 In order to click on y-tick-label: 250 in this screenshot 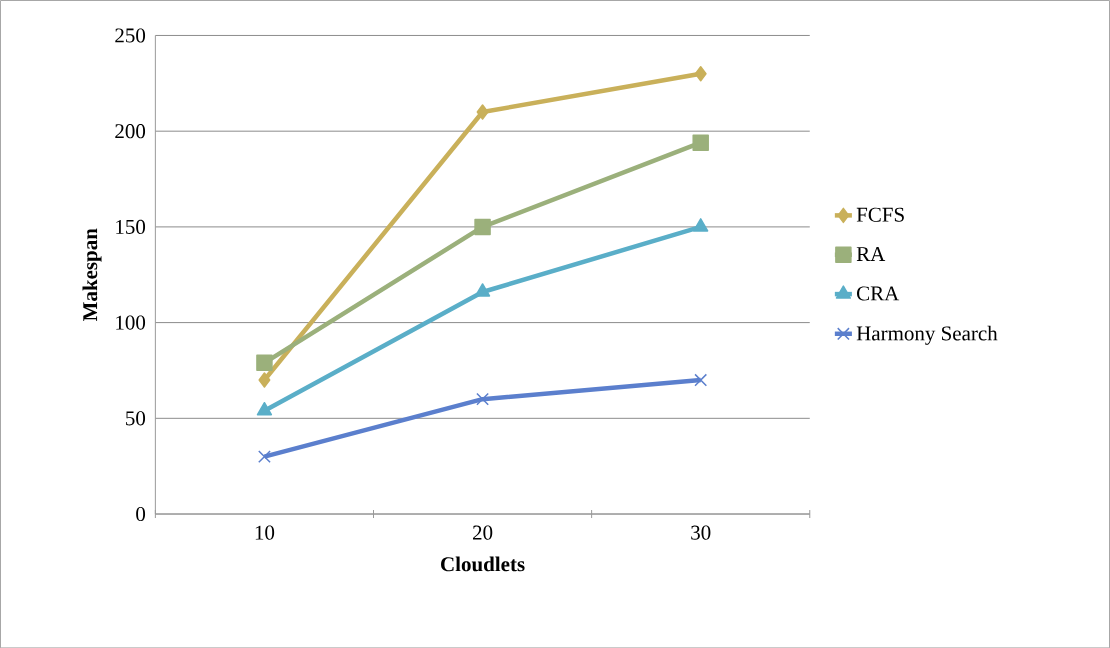, I will do `click(130, 35)`.